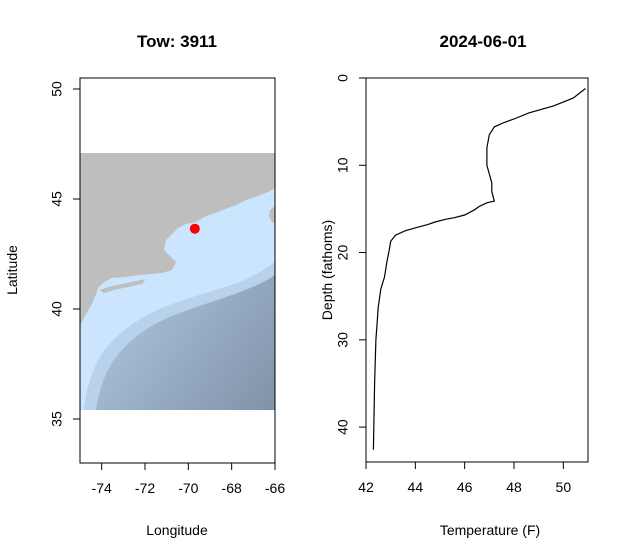 This screenshot has height=560, width=629. I want to click on map-title: Tow: 3911, so click(177, 41).